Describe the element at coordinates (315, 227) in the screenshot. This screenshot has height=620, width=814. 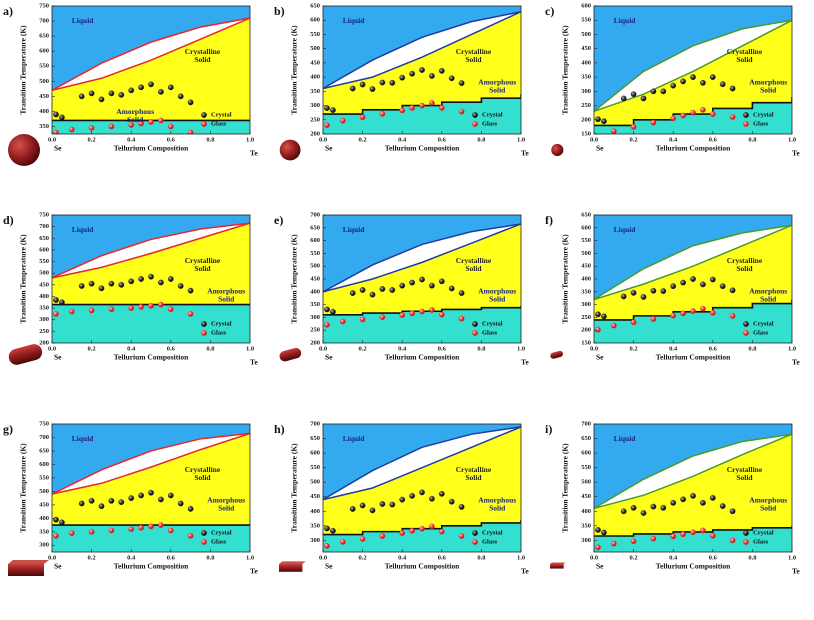
I see `y-tick-label: 650` at that location.